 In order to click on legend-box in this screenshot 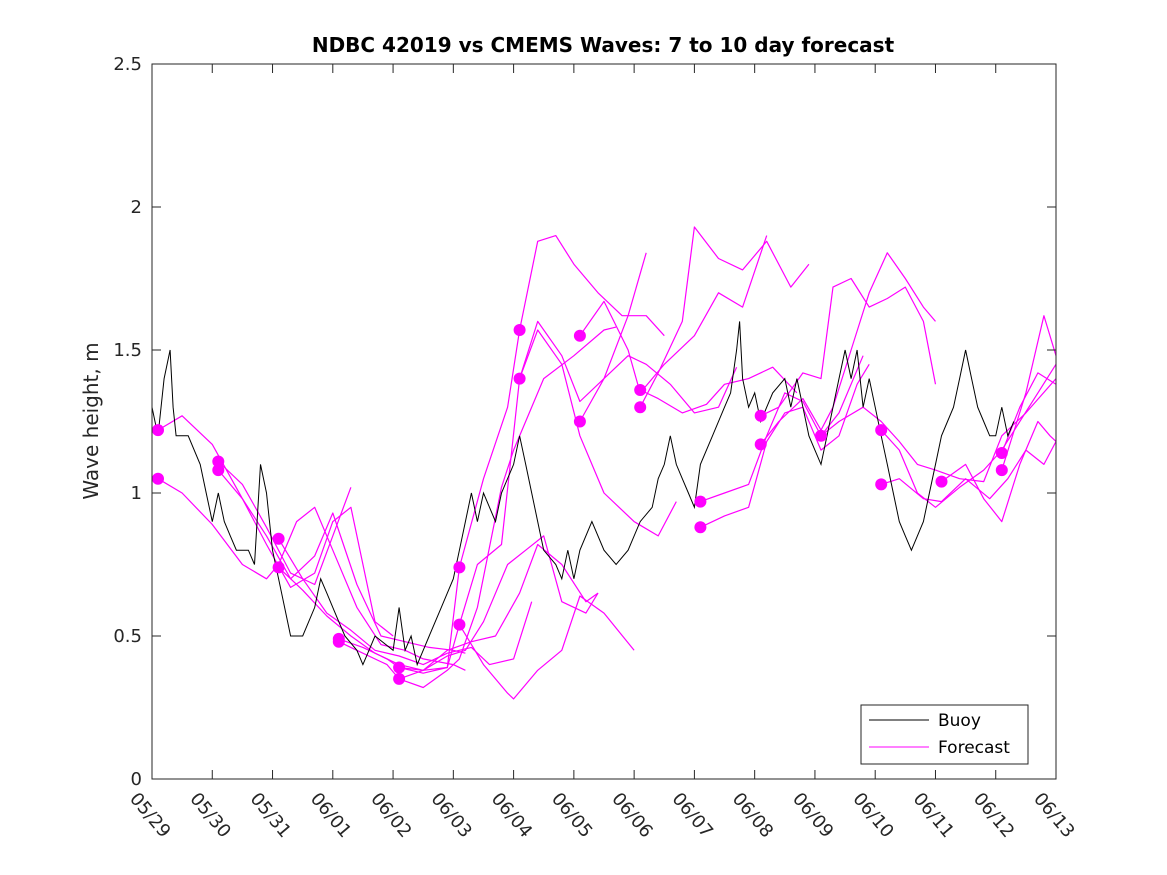, I will do `click(944, 734)`.